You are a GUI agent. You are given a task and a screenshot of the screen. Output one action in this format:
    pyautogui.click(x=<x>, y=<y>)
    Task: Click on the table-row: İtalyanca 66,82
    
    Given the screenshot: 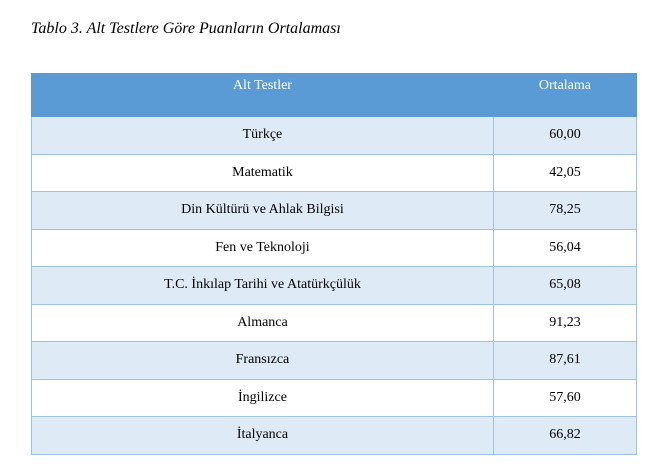 What is the action you would take?
    pyautogui.click(x=334, y=435)
    